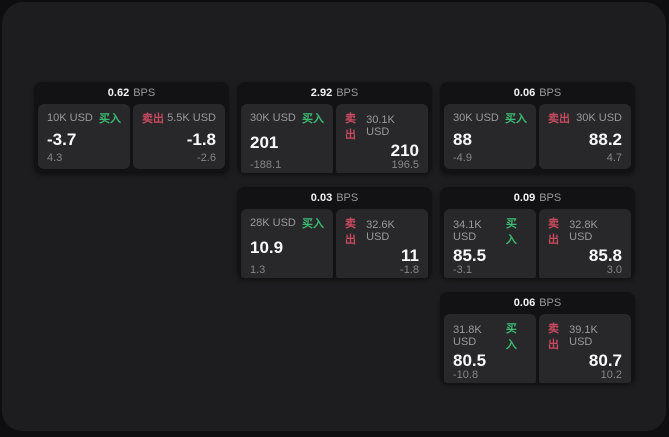 The height and width of the screenshot is (437, 669). Describe the element at coordinates (585, 136) in the screenshot. I see `sell-tile: 卖出 30K USD 88.2 4.7` at that location.